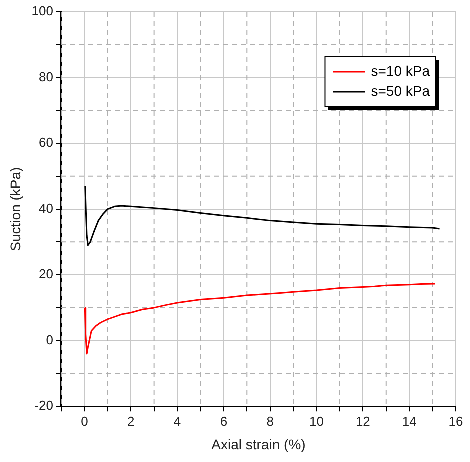  Describe the element at coordinates (224, 421) in the screenshot. I see `x-tick-label: 6` at that location.